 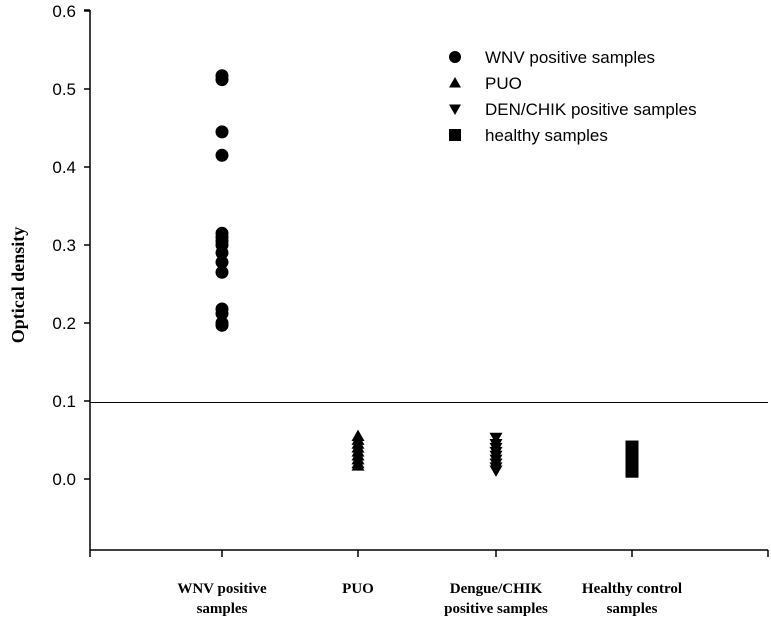 What do you see at coordinates (496, 599) in the screenshot?
I see `x-tick-label: Dengue/CHIK positive samples` at bounding box center [496, 599].